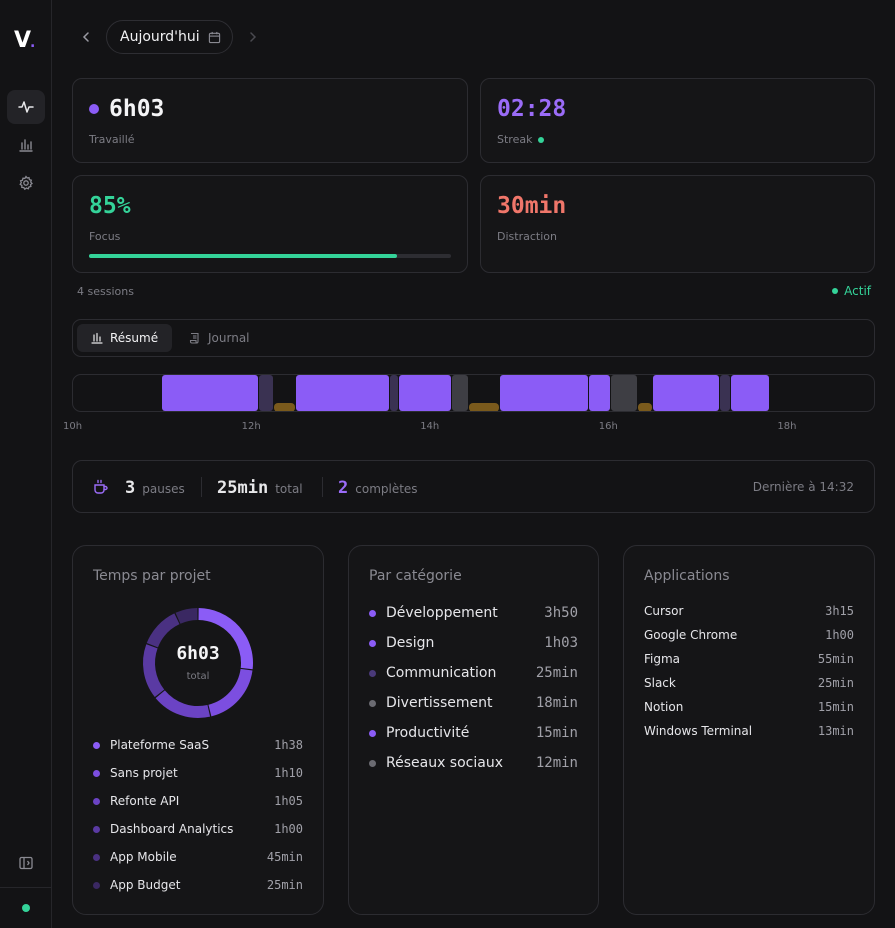 The width and height of the screenshot is (895, 928). Describe the element at coordinates (556, 733) in the screenshot. I see `category-row-value: 15min` at that location.